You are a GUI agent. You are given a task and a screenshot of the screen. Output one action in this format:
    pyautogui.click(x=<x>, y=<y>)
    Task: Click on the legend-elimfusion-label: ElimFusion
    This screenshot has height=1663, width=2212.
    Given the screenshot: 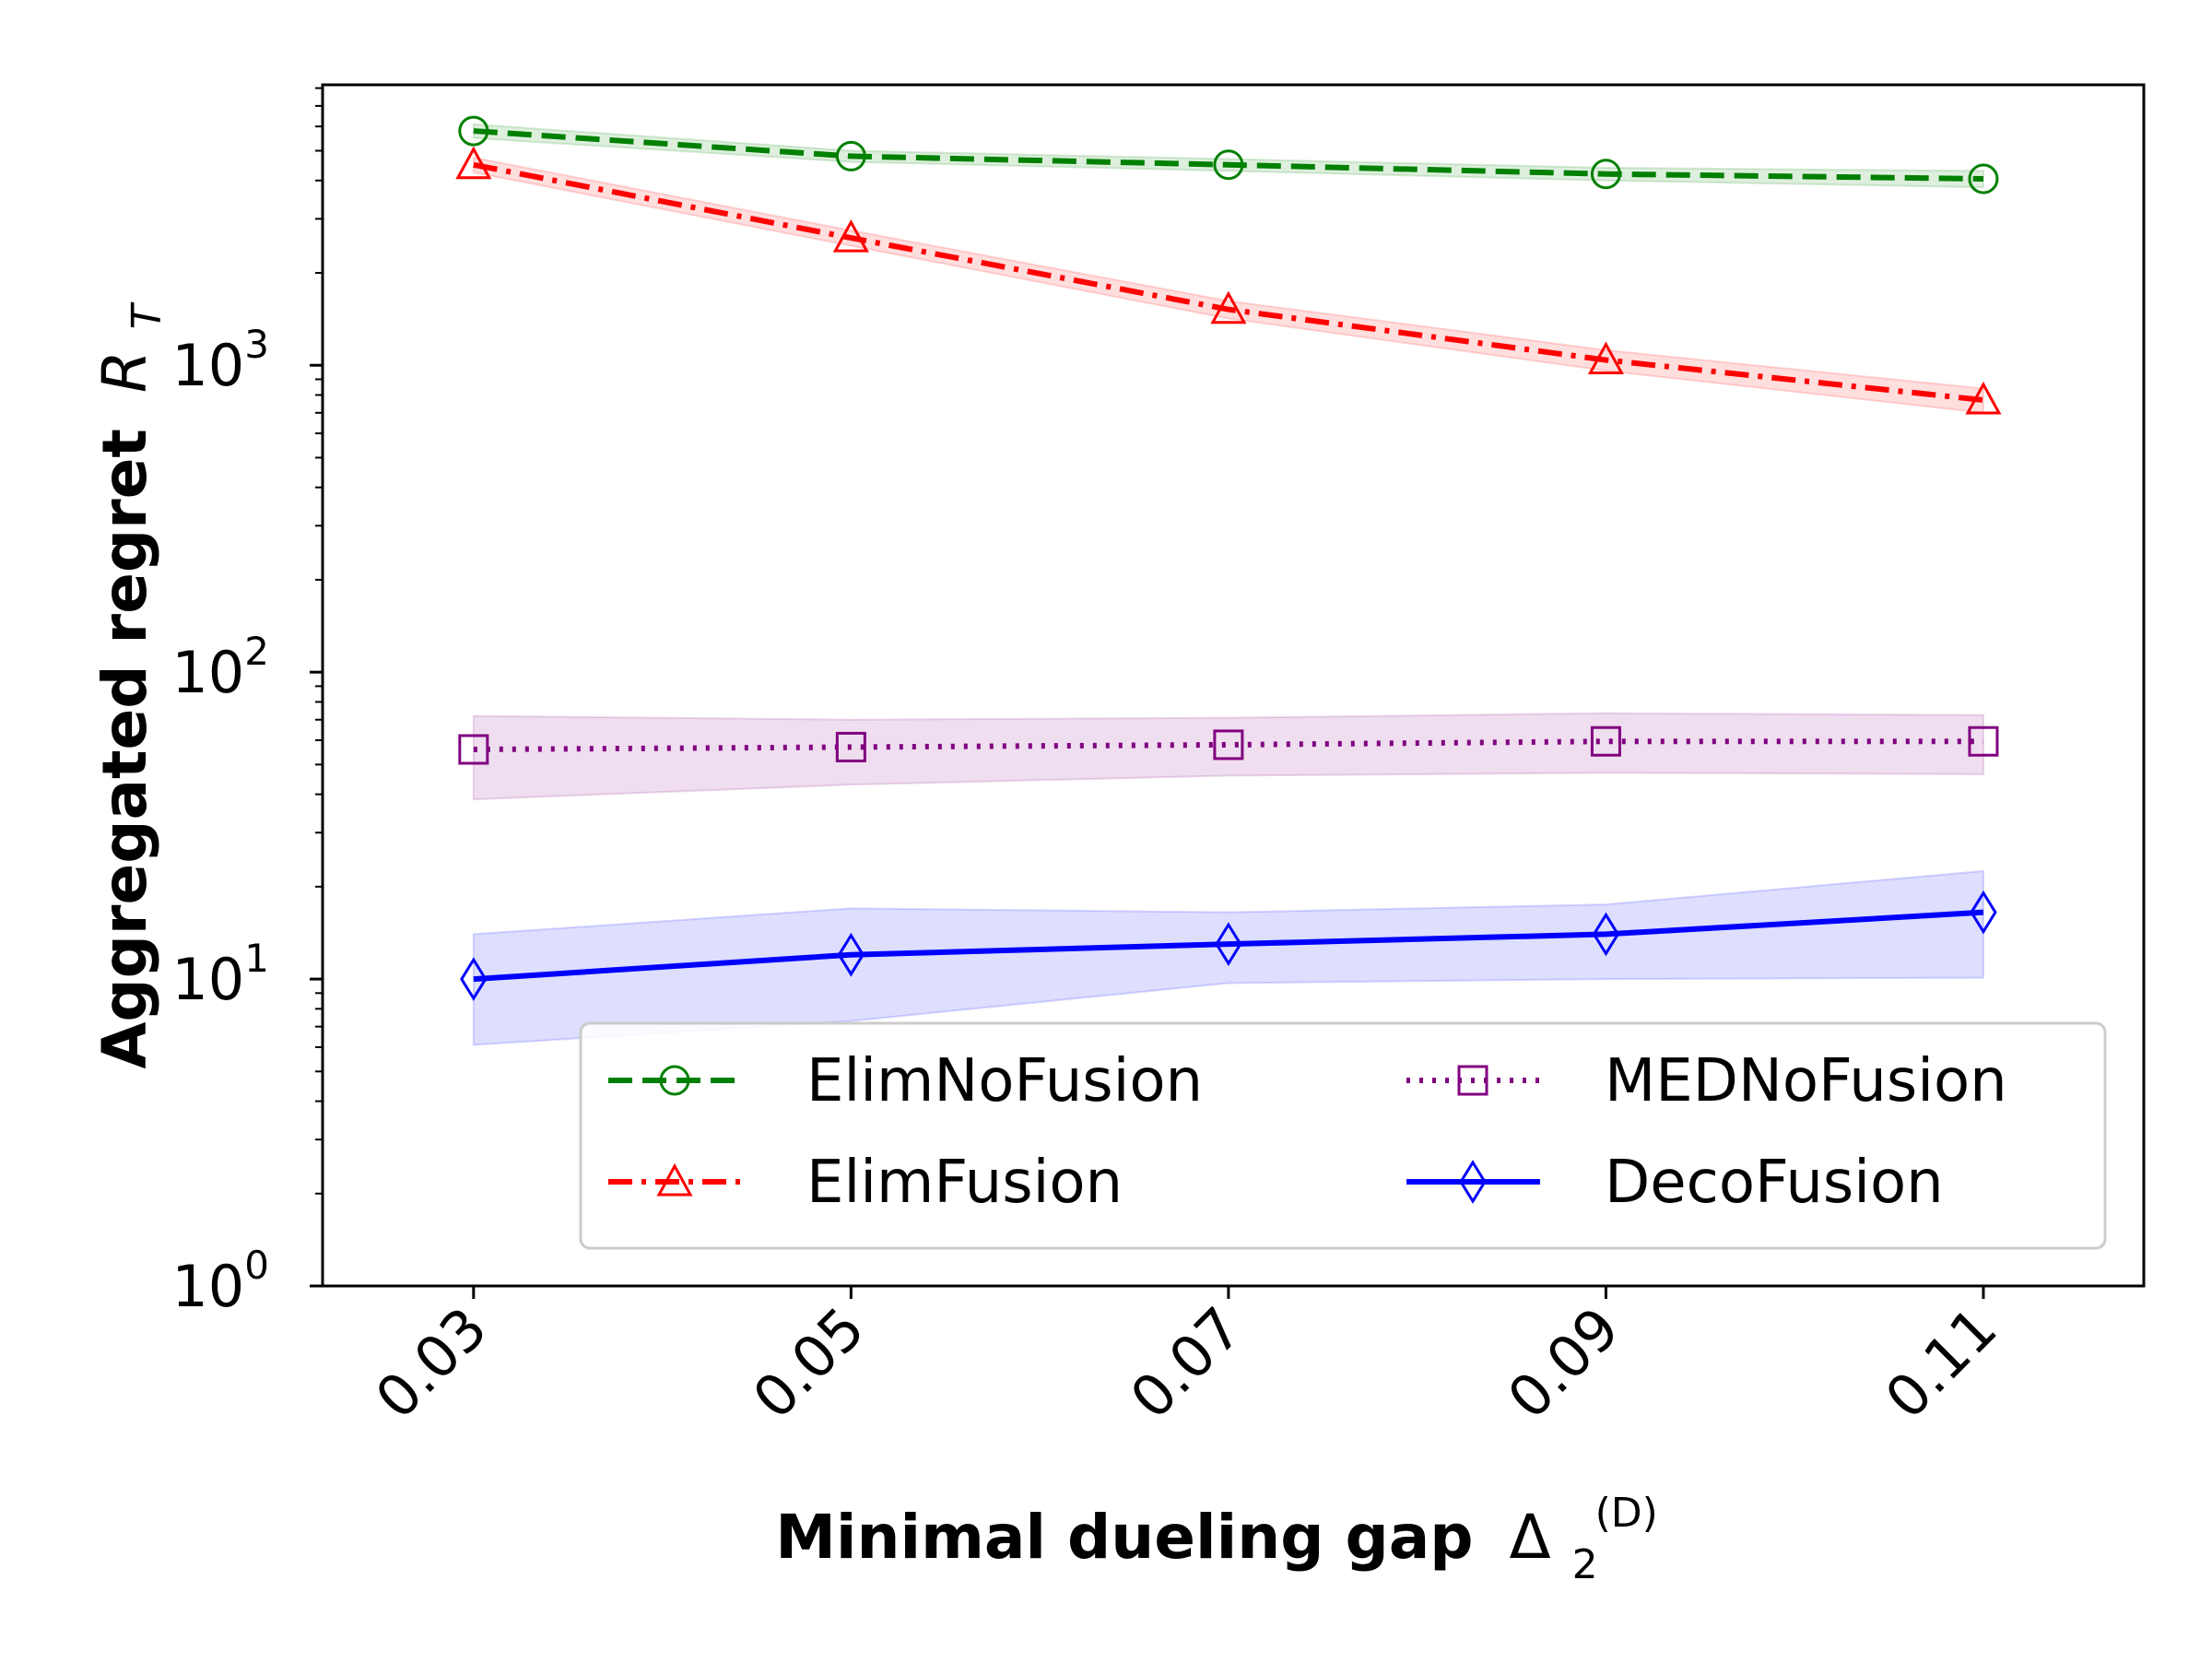 What is the action you would take?
    pyautogui.click(x=964, y=1183)
    